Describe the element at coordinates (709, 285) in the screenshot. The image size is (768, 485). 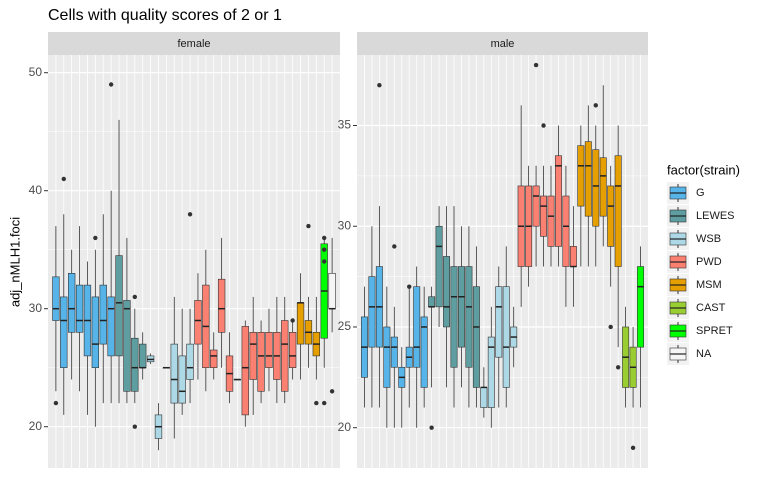
I see `legend-label: MSM` at that location.